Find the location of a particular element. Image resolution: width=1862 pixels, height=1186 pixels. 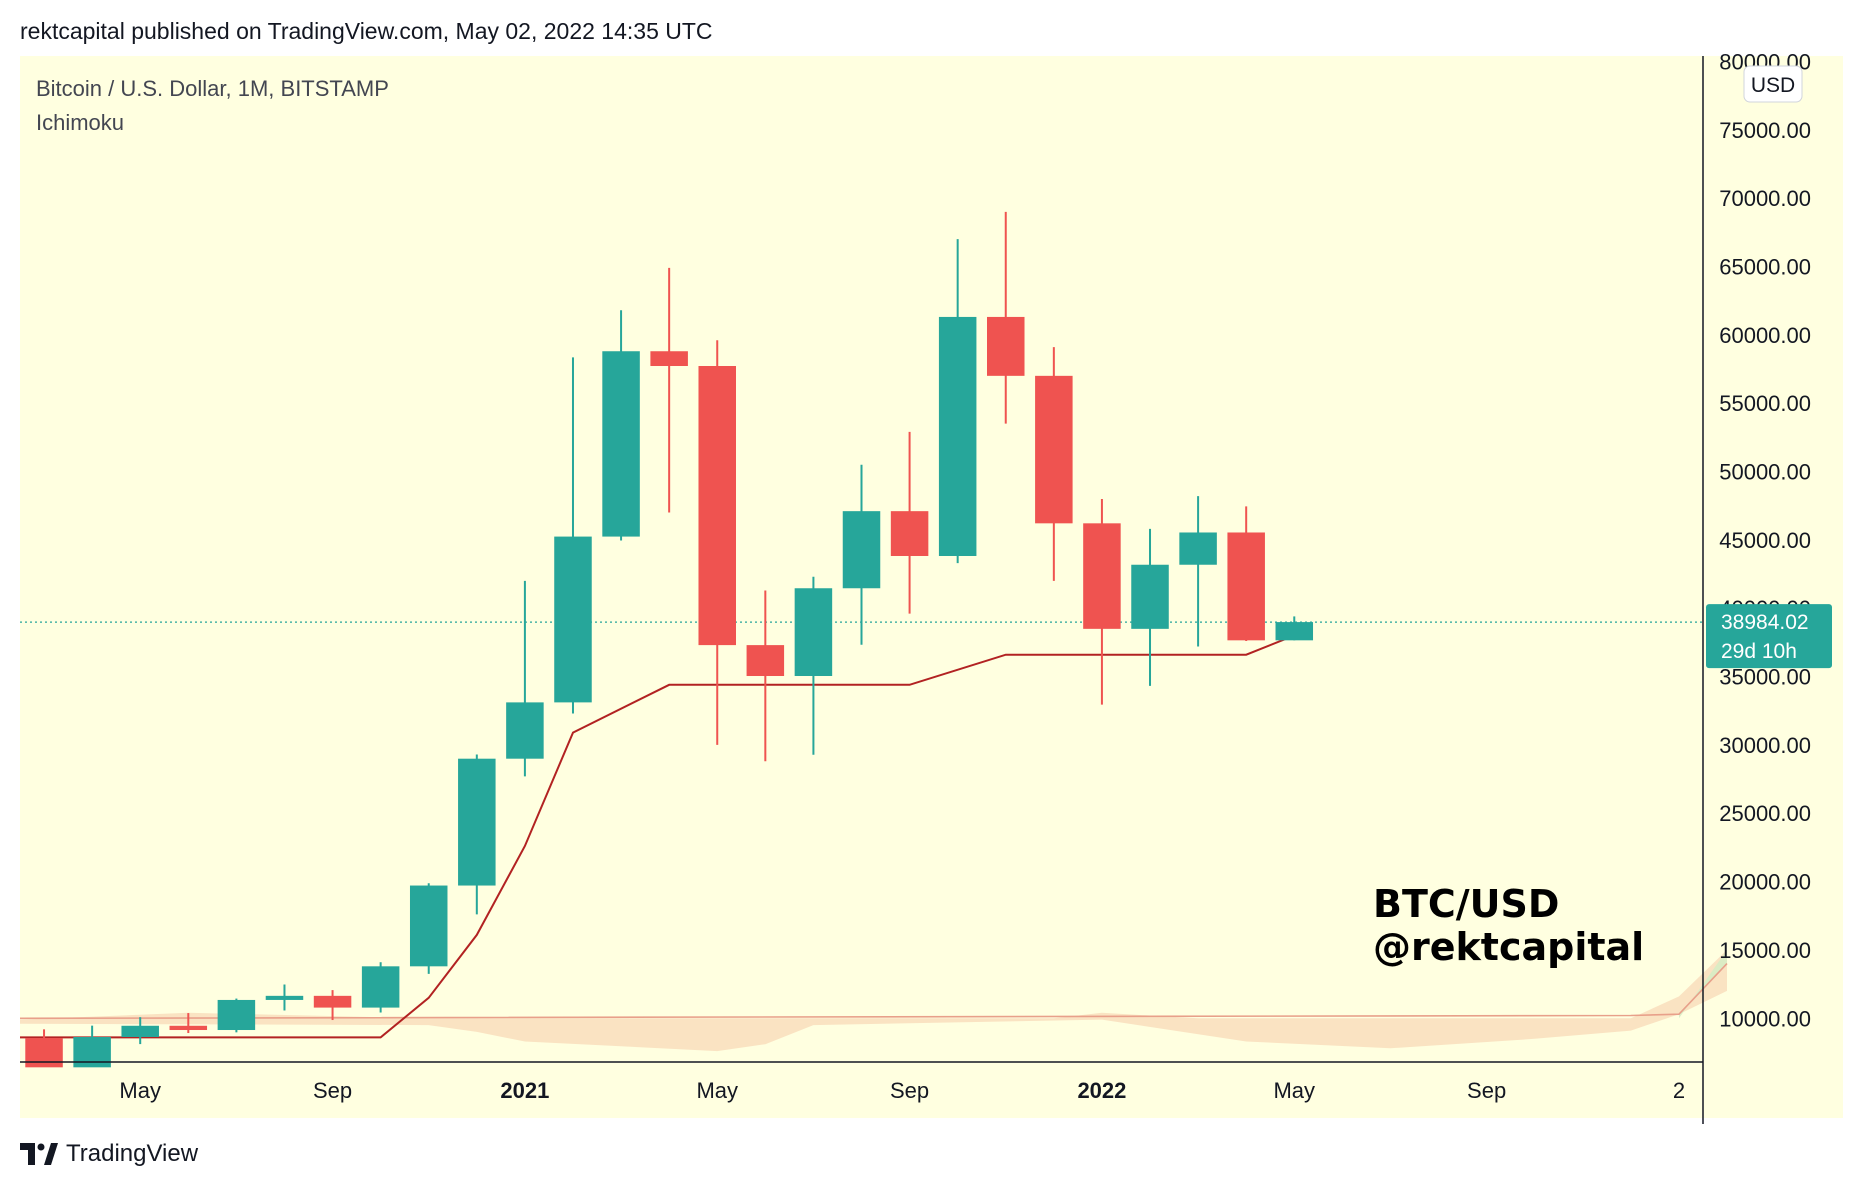

time-tick-label: 2 is located at coordinates (1679, 1090).